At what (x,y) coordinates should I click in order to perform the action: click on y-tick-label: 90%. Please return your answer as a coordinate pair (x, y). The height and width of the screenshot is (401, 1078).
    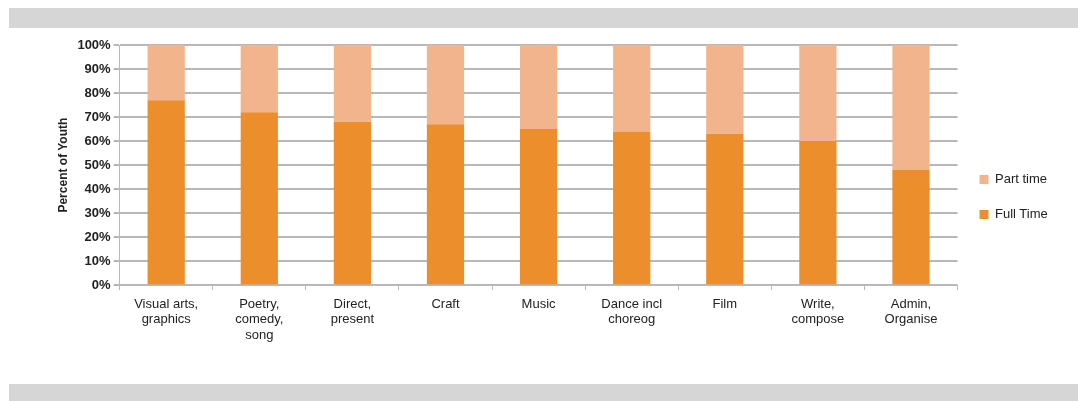
    Looking at the image, I should click on (98, 68).